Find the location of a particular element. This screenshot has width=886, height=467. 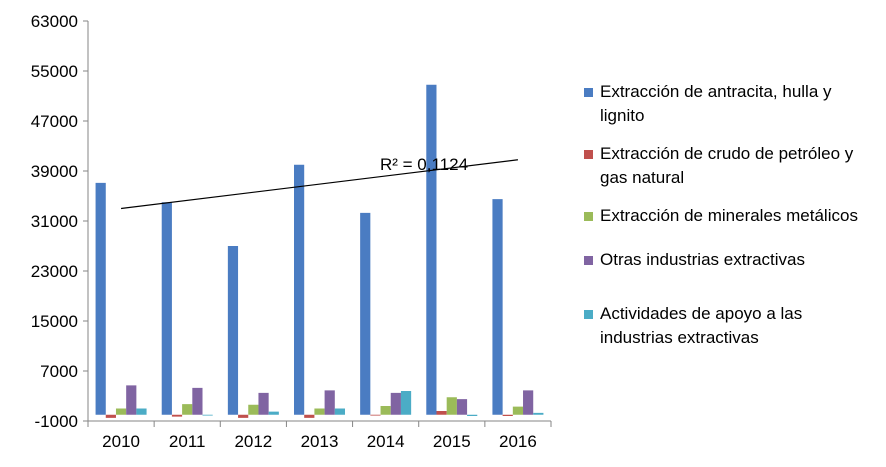

x-tick-label: 2010 is located at coordinates (121, 441).